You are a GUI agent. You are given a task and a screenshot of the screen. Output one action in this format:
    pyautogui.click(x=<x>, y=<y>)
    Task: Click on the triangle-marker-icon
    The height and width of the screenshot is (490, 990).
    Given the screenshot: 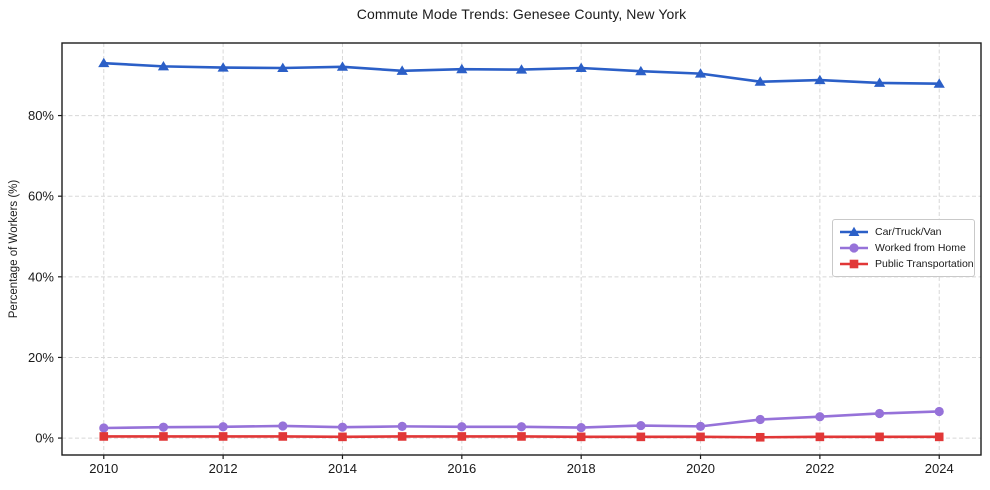 What is the action you would take?
    pyautogui.click(x=854, y=232)
    